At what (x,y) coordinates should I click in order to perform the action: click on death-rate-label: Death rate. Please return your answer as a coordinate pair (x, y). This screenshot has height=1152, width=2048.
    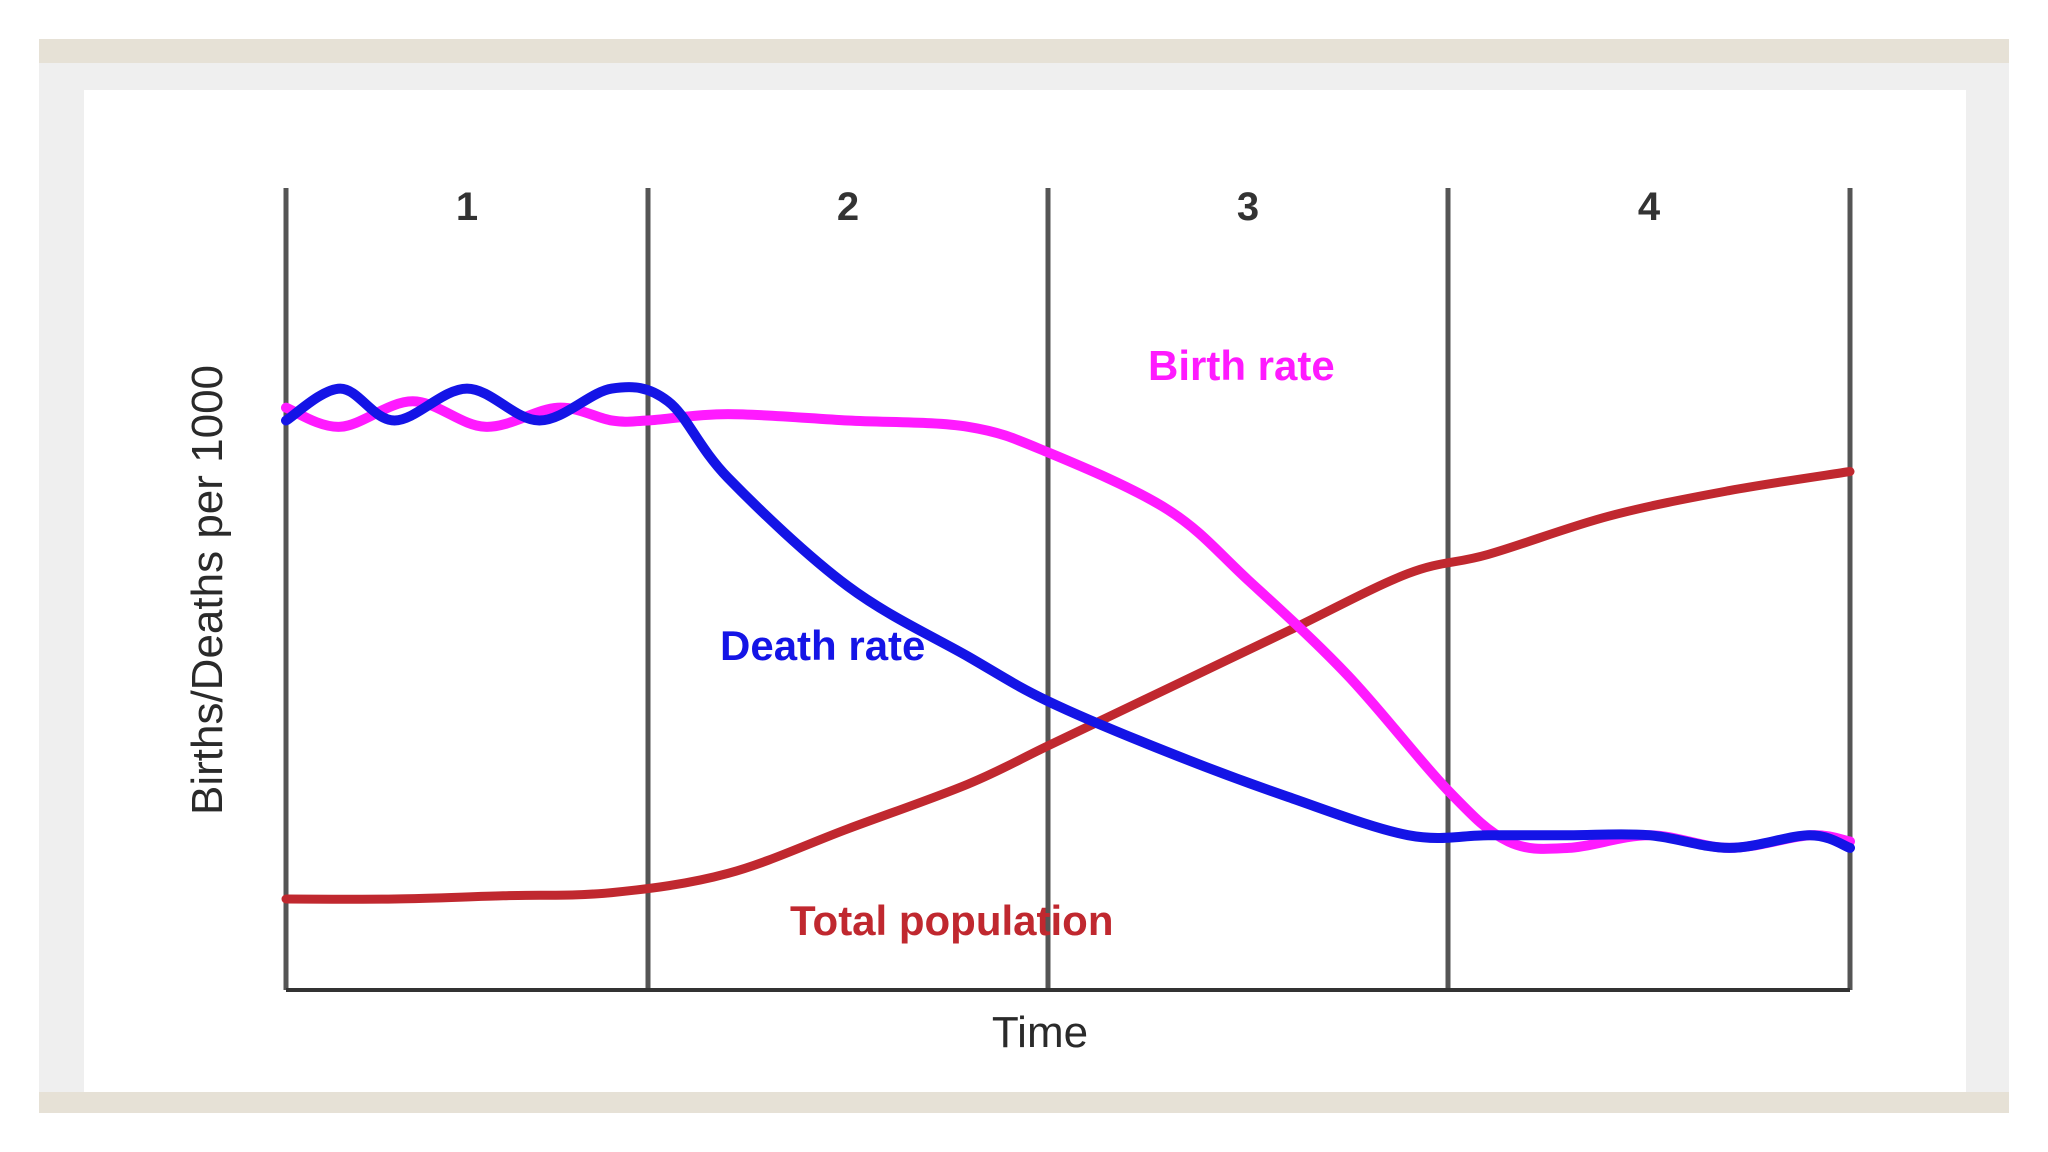
    Looking at the image, I should click on (822, 645).